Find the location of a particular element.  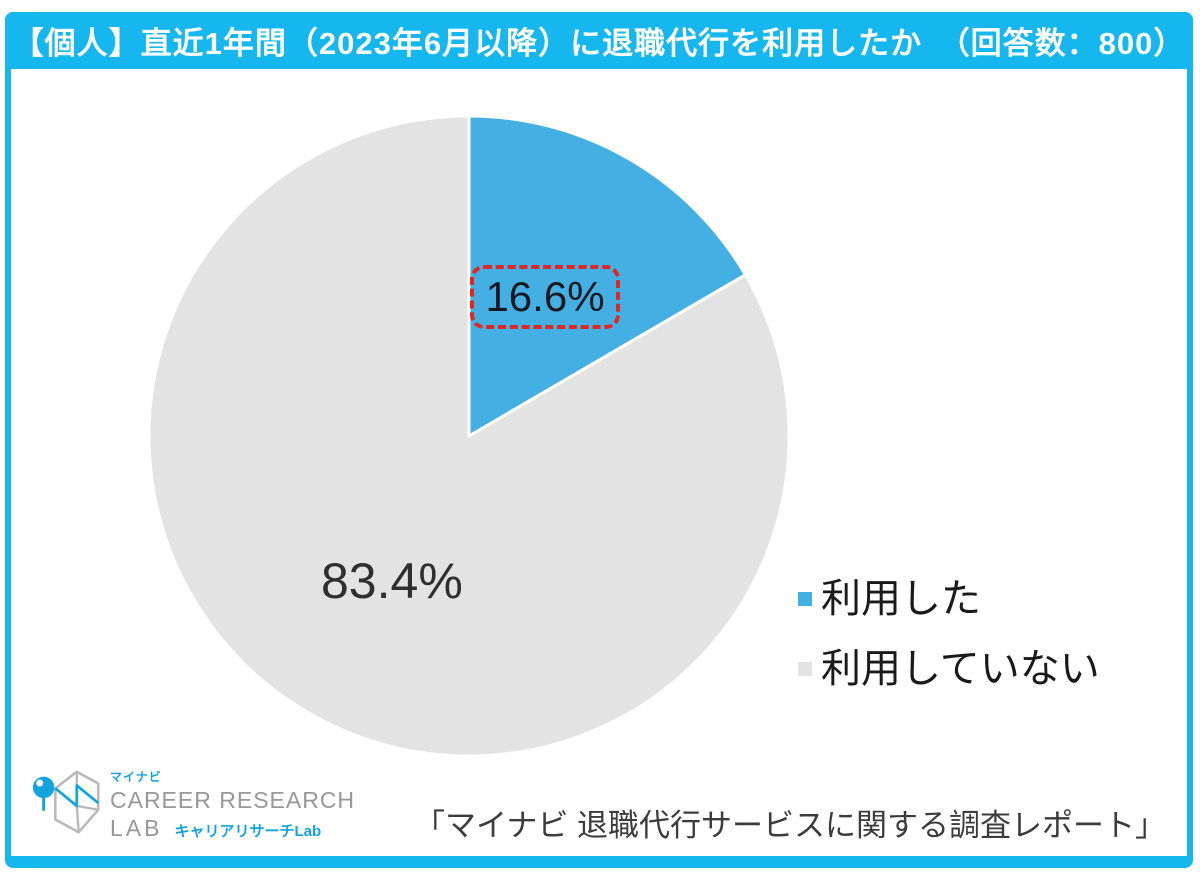

legend-label-not-used: 利用していない is located at coordinates (960, 669).